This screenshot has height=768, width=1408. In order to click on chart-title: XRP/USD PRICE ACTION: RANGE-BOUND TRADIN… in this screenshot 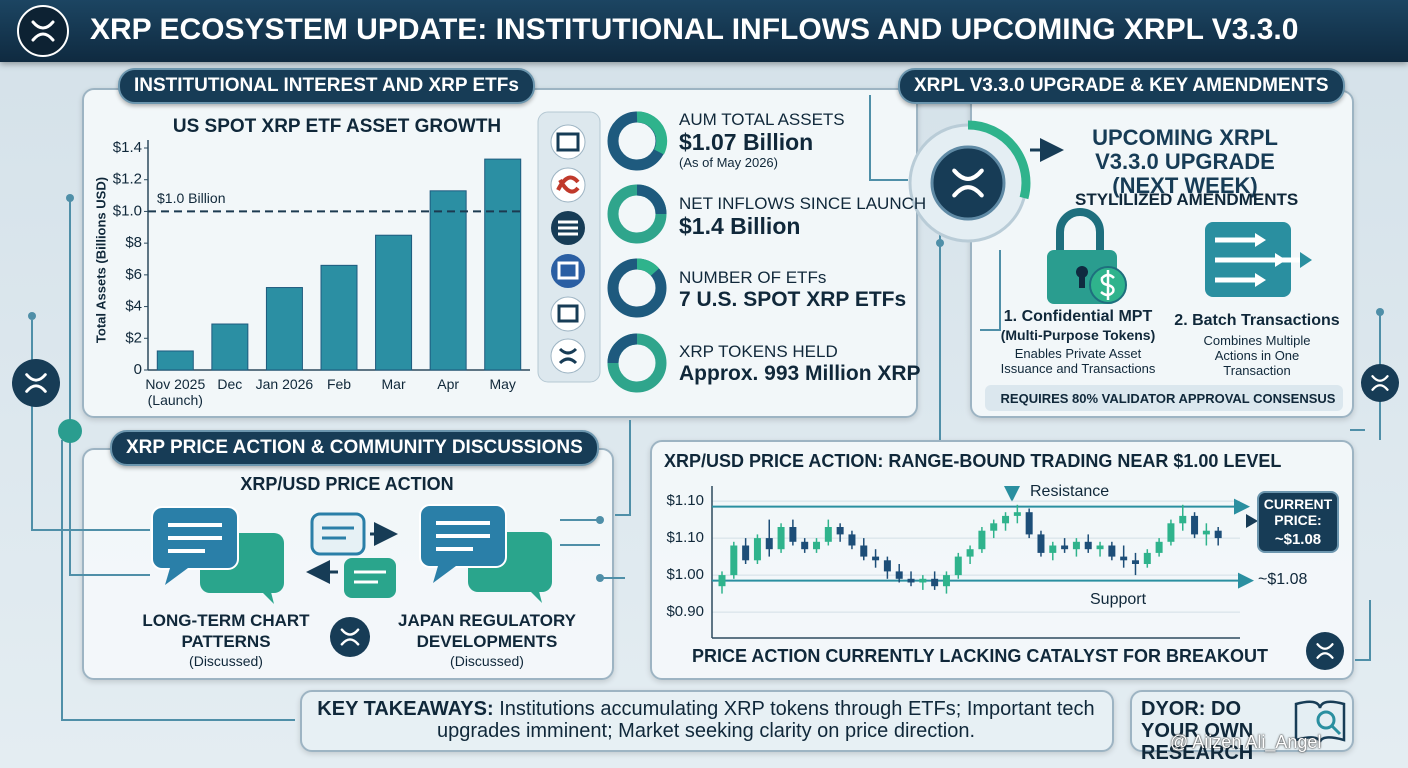, I will do `click(973, 461)`.